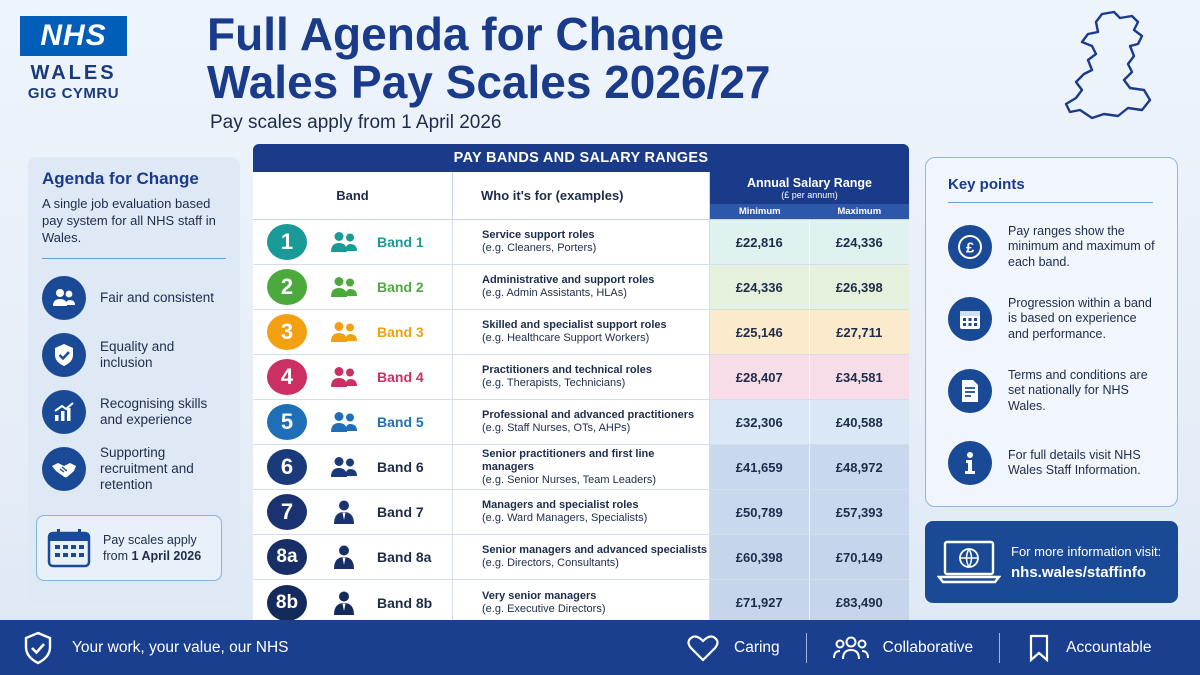 Image resolution: width=1200 pixels, height=675 pixels. What do you see at coordinates (760, 422) in the screenshot?
I see `salary-minimum: £32,306` at bounding box center [760, 422].